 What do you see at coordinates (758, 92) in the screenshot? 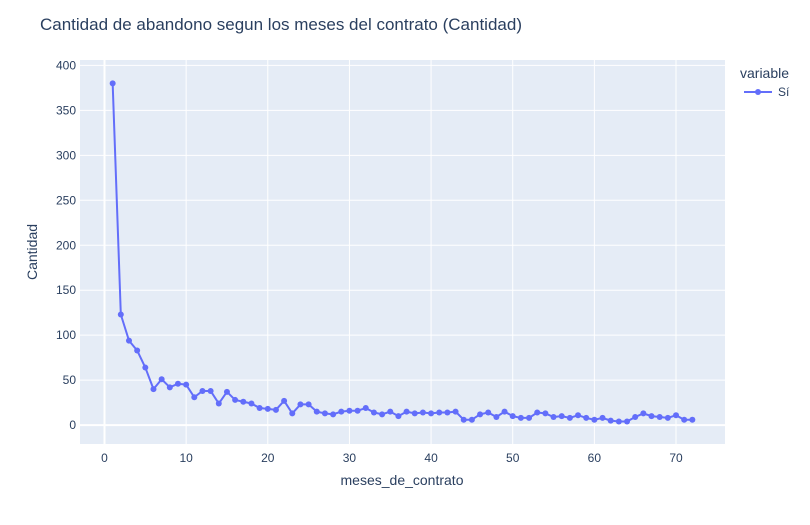
I see `legend-marker-icon` at bounding box center [758, 92].